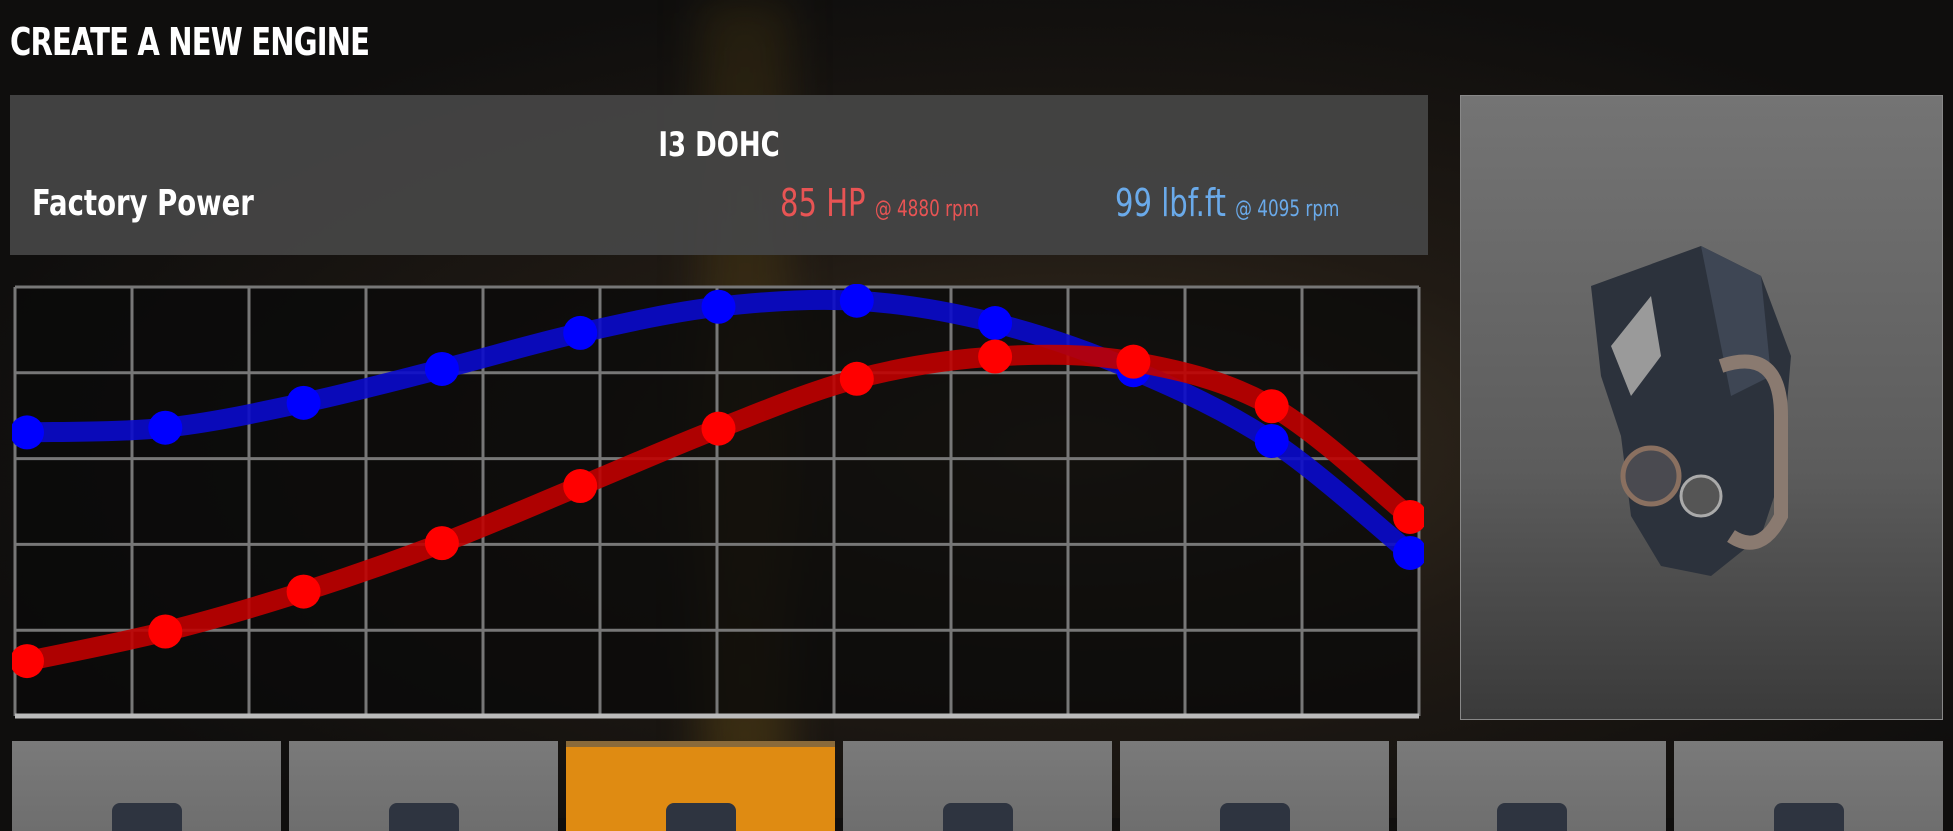 This screenshot has width=1953, height=831. What do you see at coordinates (190, 42) in the screenshot?
I see `page-title: CREATE A NEW ENGINE` at bounding box center [190, 42].